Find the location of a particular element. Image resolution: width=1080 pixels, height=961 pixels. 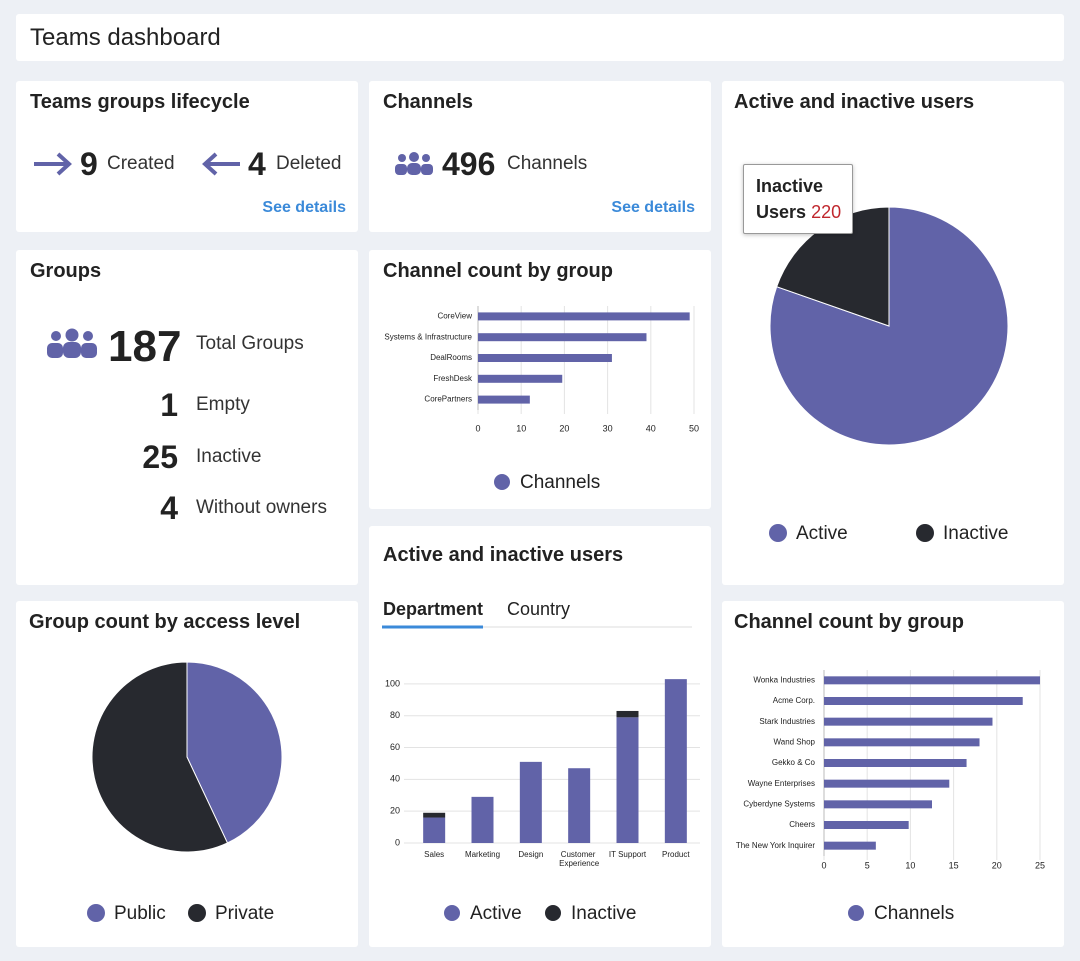

tooltip-value: 220 is located at coordinates (826, 212).